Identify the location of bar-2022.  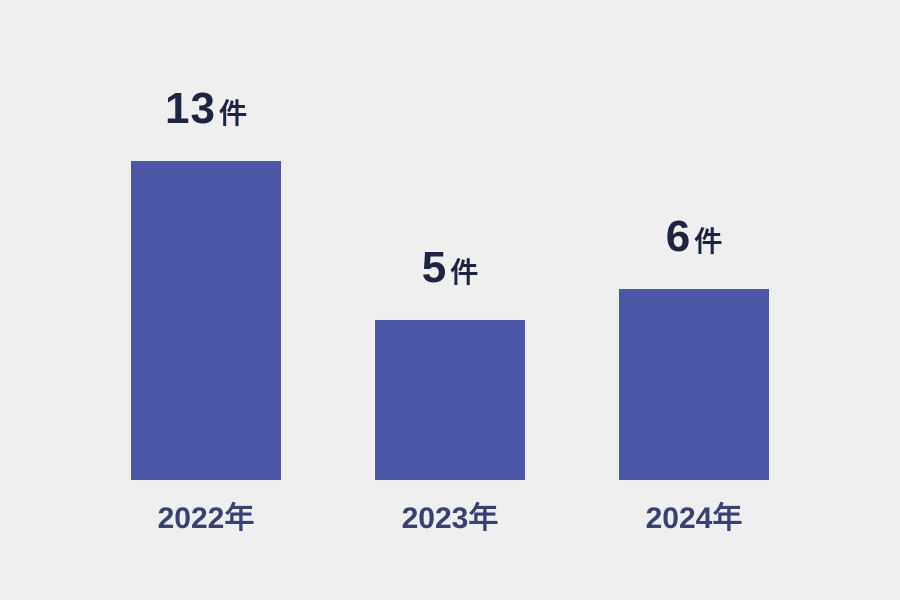
(206, 320).